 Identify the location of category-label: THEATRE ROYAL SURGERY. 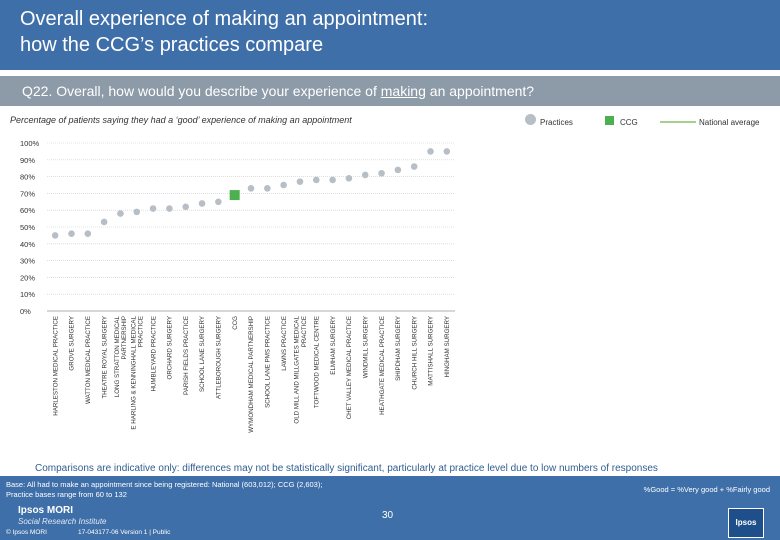
(104, 357).